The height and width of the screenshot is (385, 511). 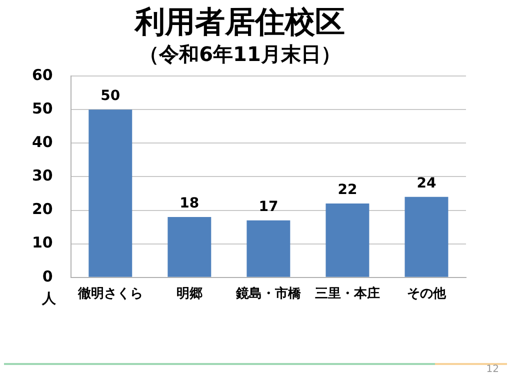 What do you see at coordinates (426, 183) in the screenshot?
I see `data-label: 24` at bounding box center [426, 183].